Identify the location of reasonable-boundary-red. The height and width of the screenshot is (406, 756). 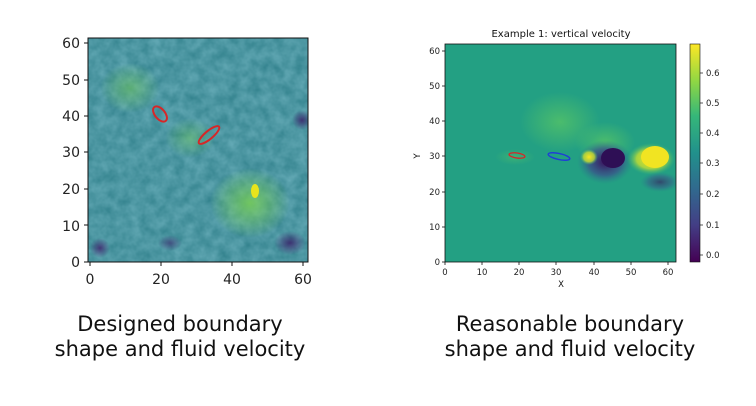
(517, 155).